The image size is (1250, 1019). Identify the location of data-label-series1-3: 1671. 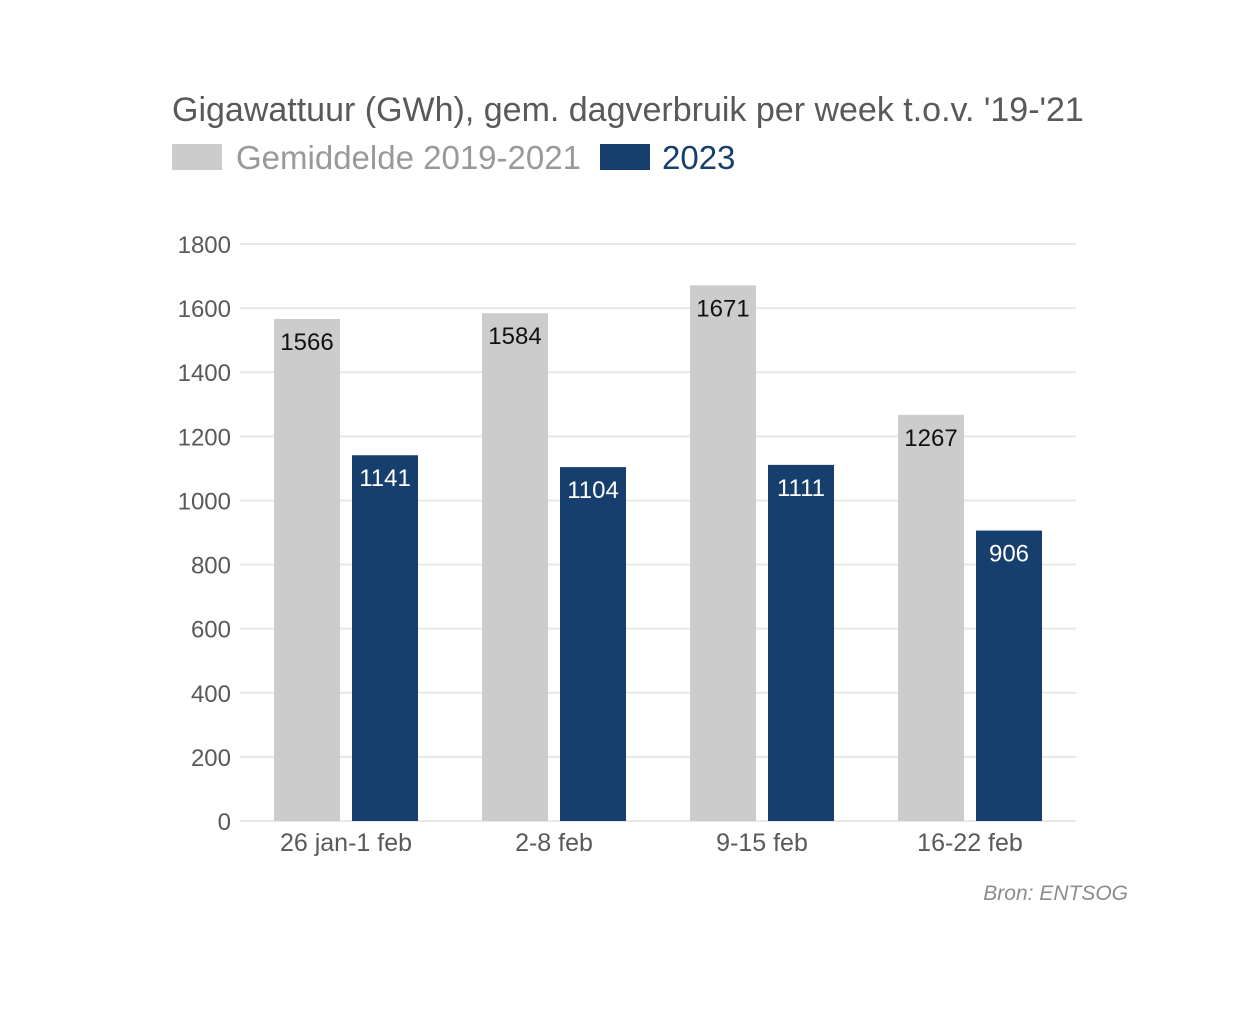
(722, 308).